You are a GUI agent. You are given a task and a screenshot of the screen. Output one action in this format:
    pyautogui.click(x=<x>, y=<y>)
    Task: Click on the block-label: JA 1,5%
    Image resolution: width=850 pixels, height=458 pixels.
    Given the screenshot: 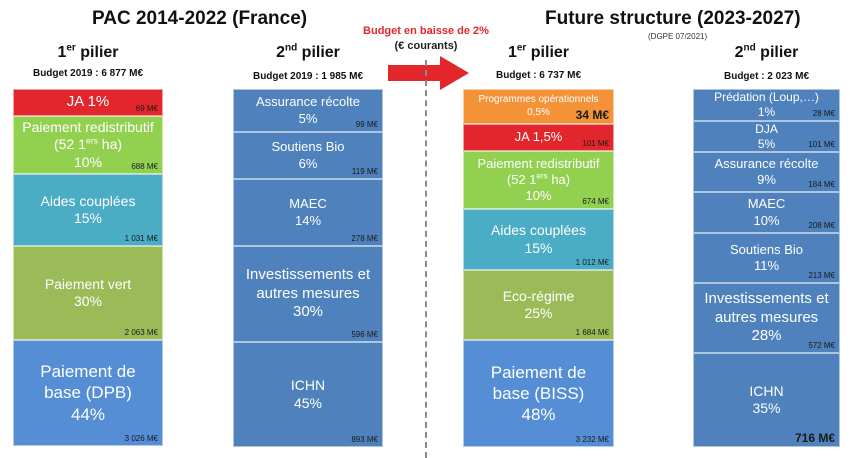 What is the action you would take?
    pyautogui.click(x=538, y=137)
    